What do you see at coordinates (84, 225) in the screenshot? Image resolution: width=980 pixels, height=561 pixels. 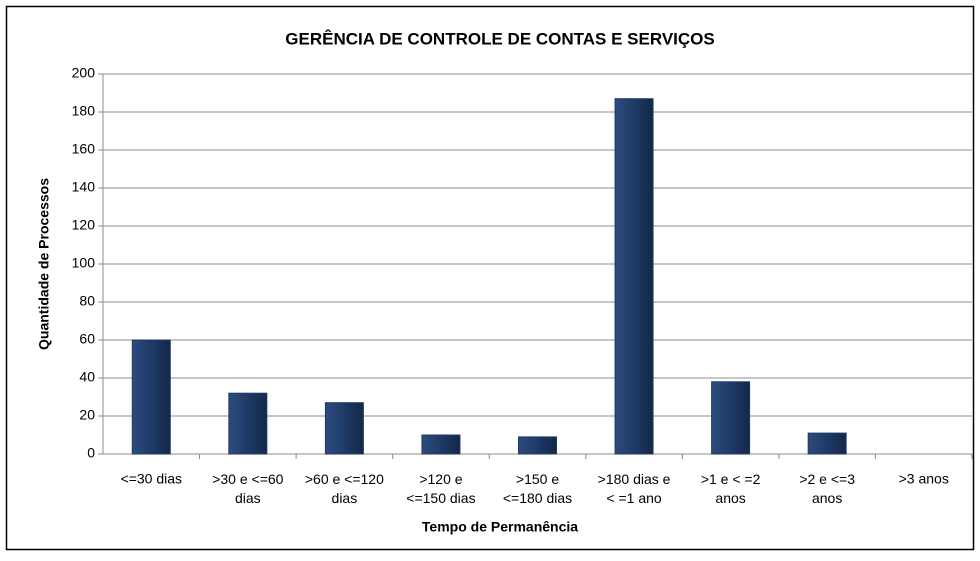 I see `y-tick-label: 120` at bounding box center [84, 225].